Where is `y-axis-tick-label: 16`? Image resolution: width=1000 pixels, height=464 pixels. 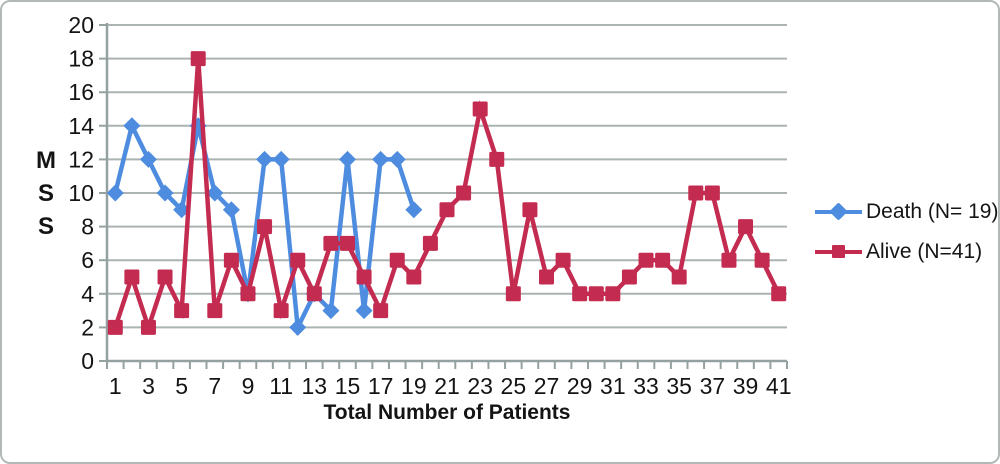 y-axis-tick-label: 16 is located at coordinates (81, 92).